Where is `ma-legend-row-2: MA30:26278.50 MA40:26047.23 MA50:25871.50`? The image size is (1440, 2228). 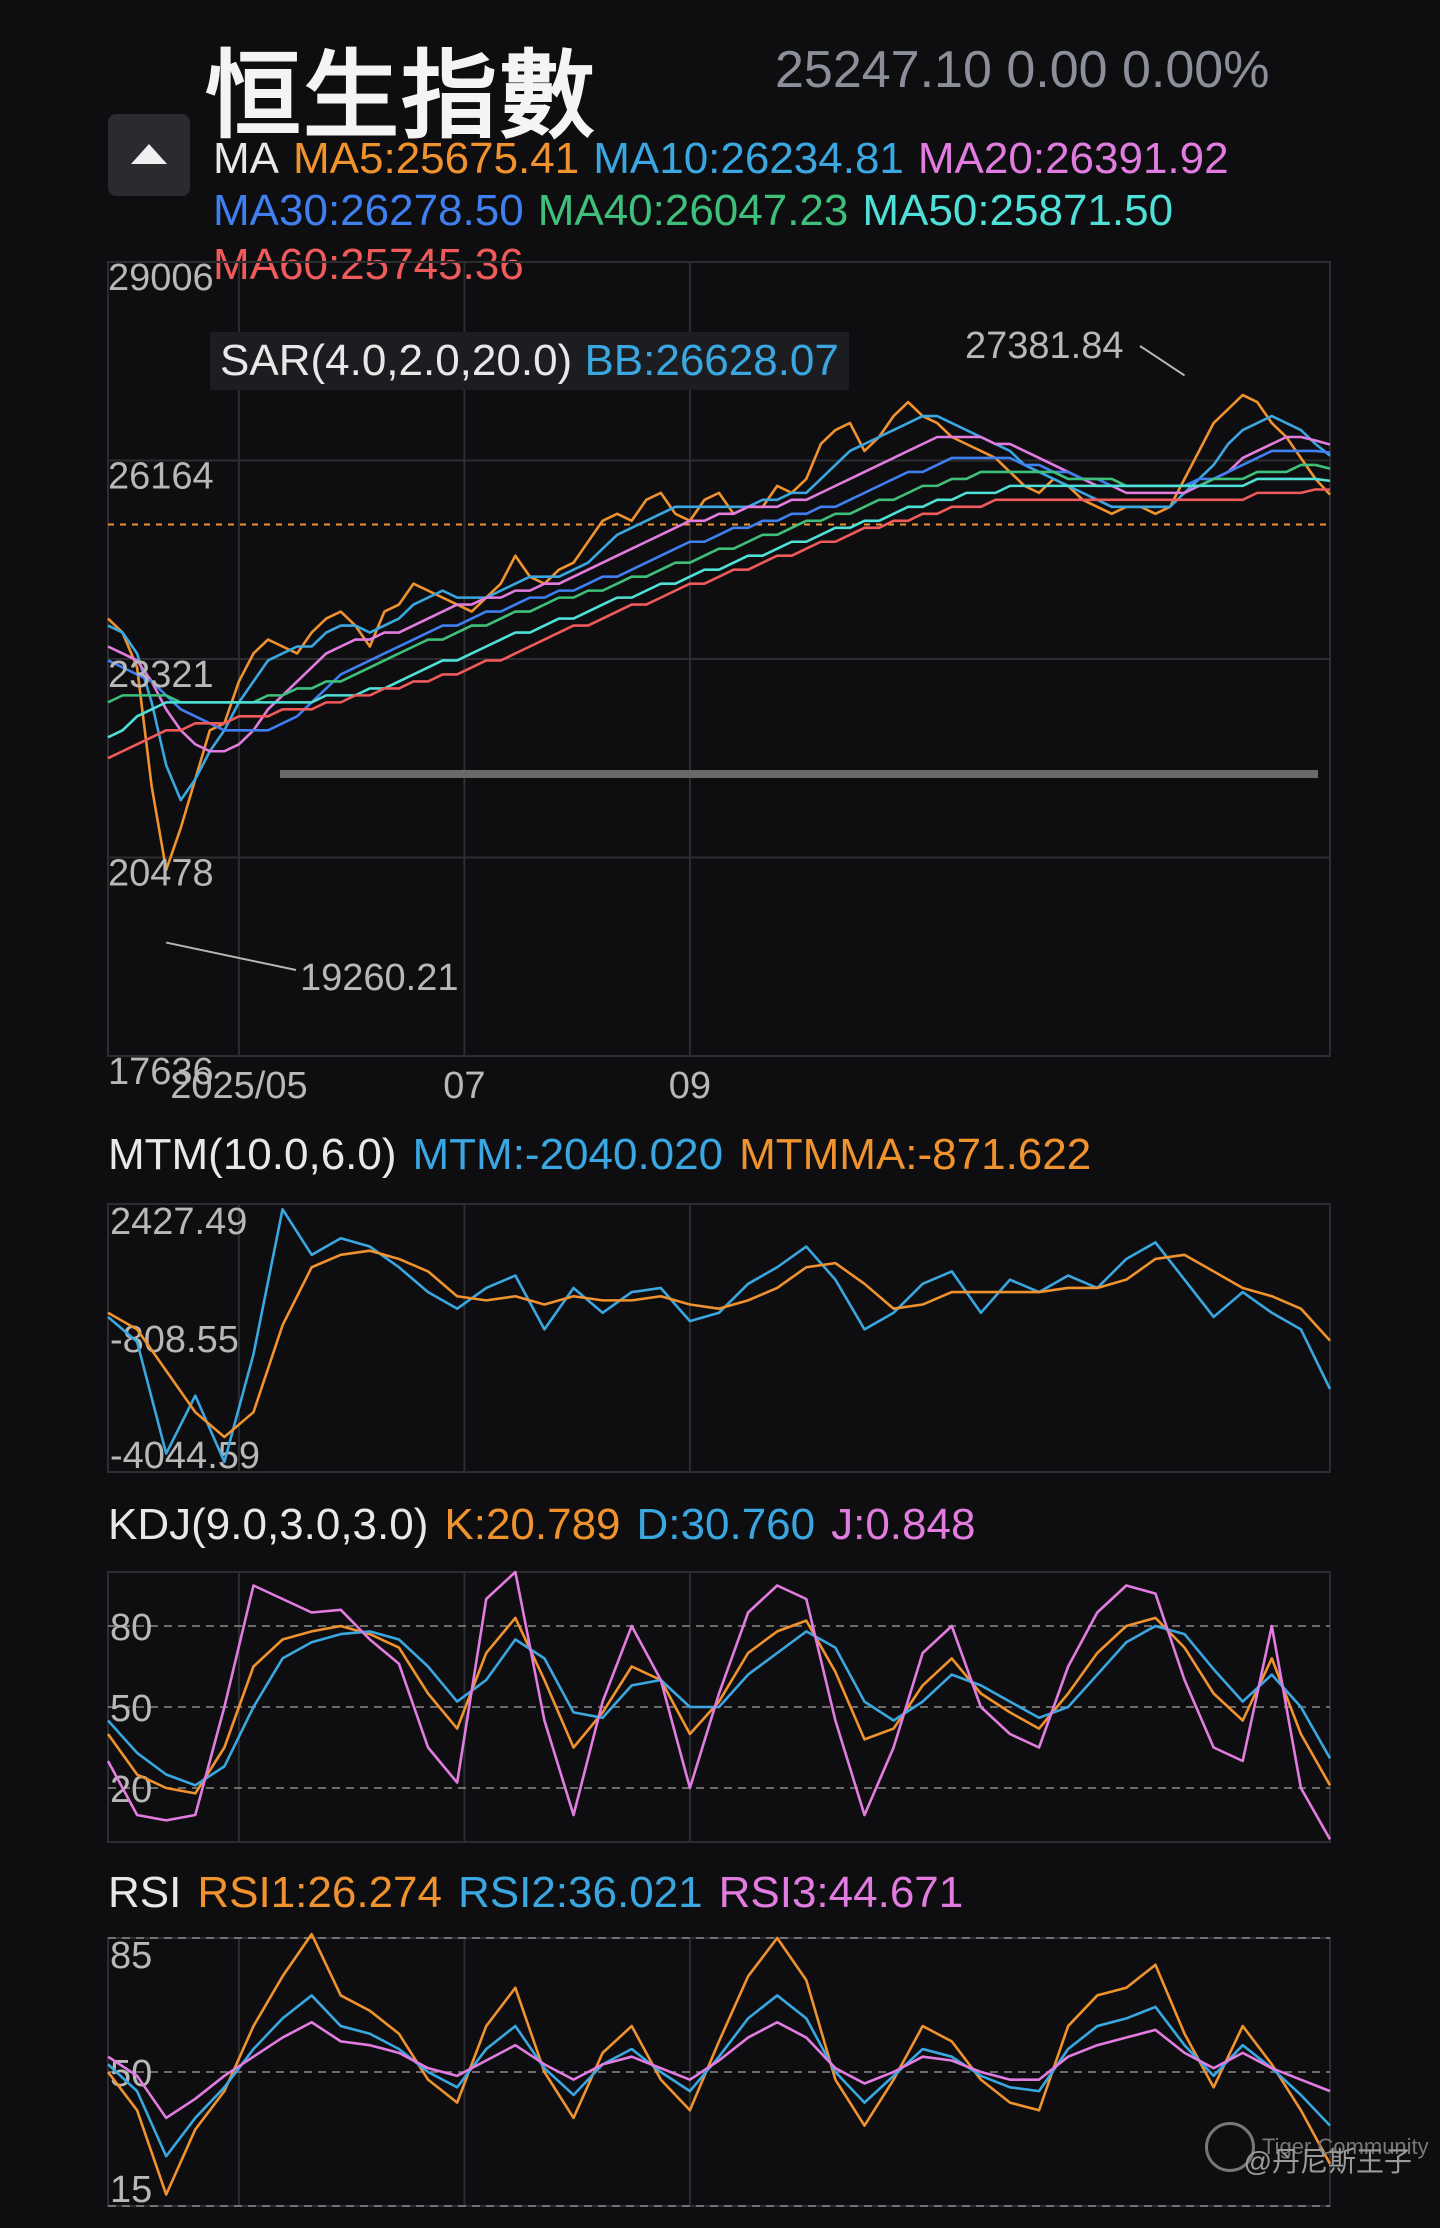 ma-legend-row-2: MA30:26278.50 MA40:26047.23 MA50:25871.50 is located at coordinates (700, 211).